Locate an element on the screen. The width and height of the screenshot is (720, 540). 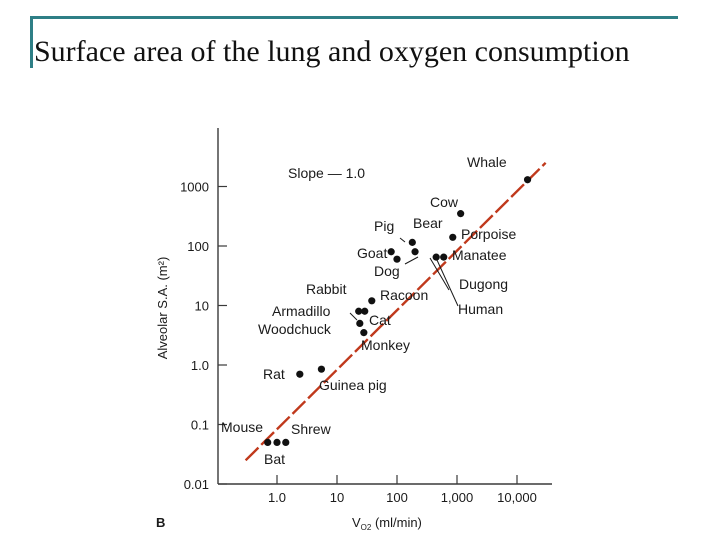
point-label: Bear is located at coordinates (428, 223).